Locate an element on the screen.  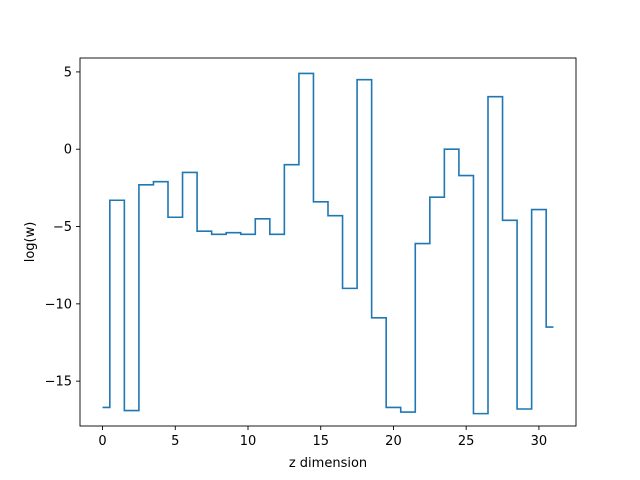
x-tick-label: 0 is located at coordinates (102, 441).